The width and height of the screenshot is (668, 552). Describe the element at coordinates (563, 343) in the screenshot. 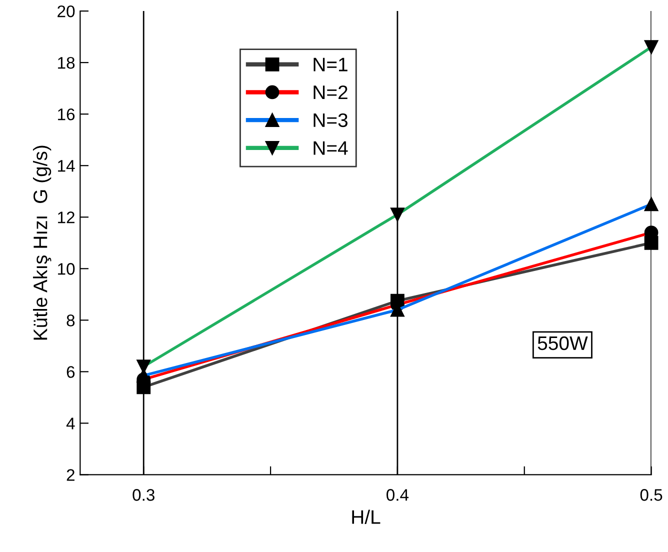

I see `annotation: 550W` at that location.